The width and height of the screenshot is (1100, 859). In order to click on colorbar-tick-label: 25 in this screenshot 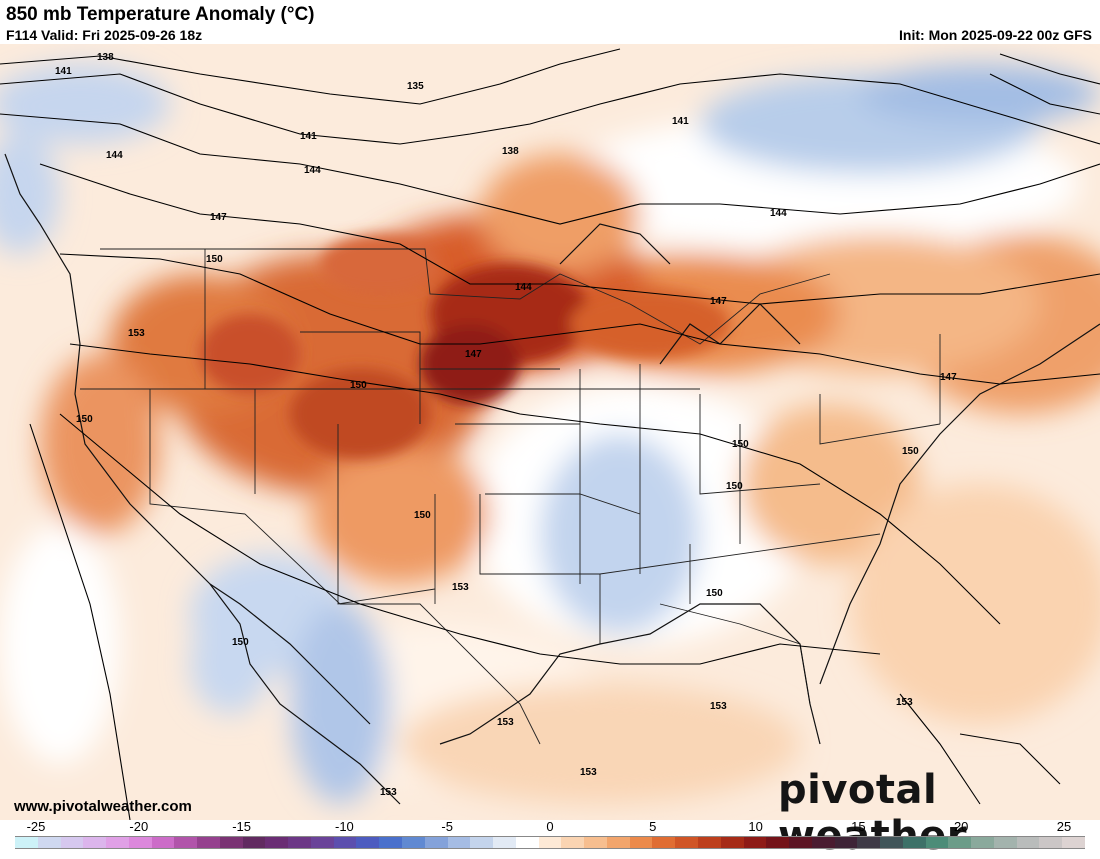, I will do `click(1064, 826)`.